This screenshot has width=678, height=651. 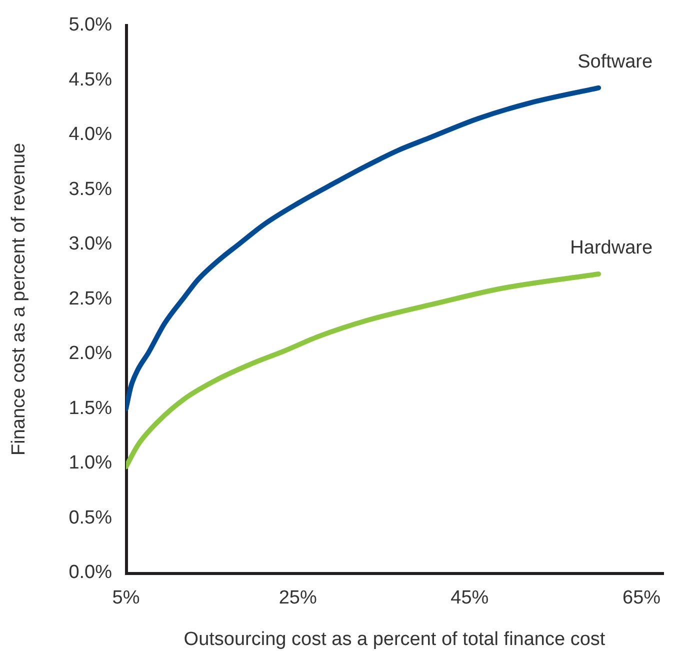 What do you see at coordinates (395, 639) in the screenshot?
I see `x-axis-title: Outsourcing cost as a percent of total finance cost` at bounding box center [395, 639].